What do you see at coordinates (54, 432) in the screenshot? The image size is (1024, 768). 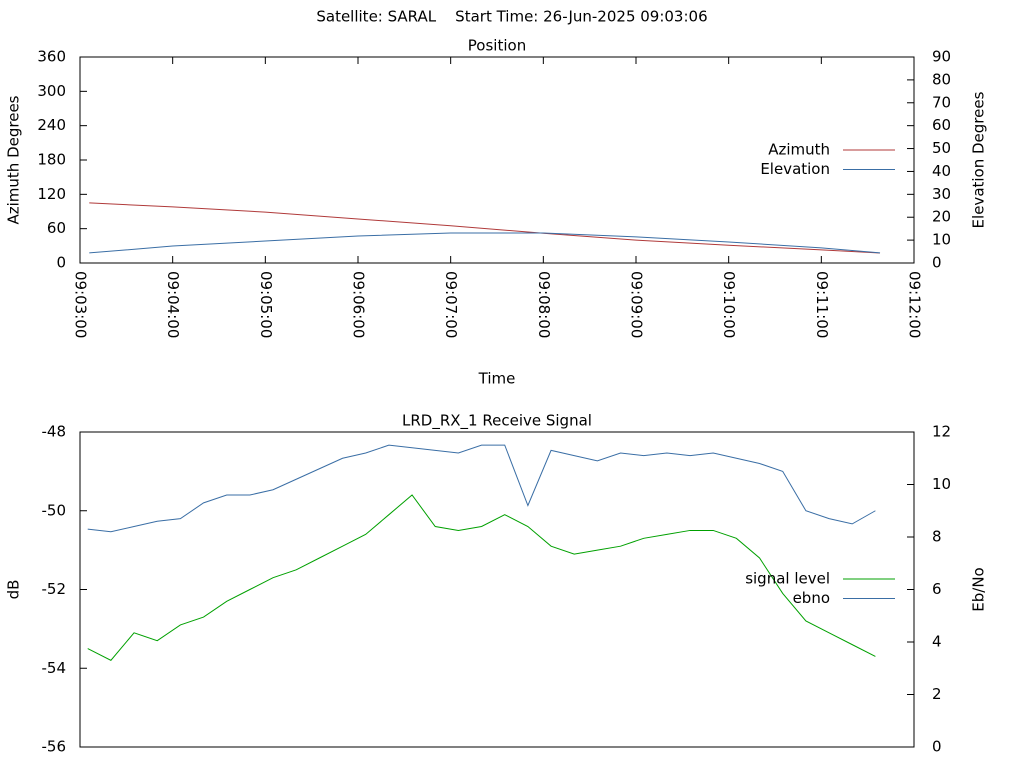 I see `y-tick-label: -48` at bounding box center [54, 432].